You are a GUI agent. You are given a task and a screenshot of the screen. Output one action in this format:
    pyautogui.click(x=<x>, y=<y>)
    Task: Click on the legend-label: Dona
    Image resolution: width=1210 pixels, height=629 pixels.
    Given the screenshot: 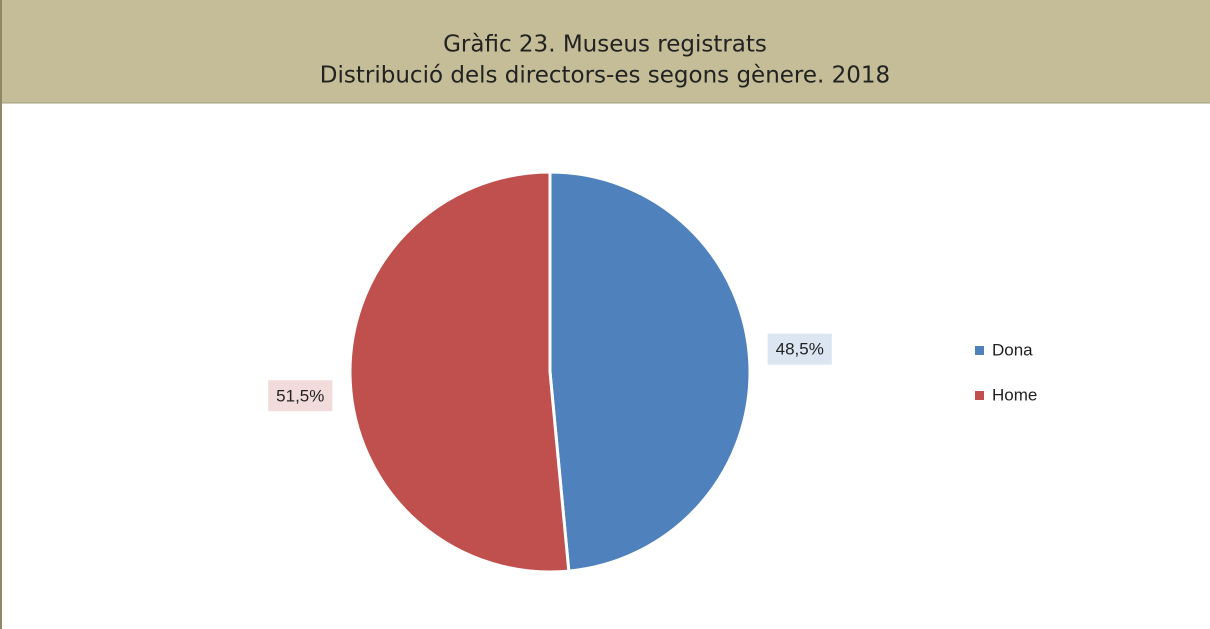 What is the action you would take?
    pyautogui.click(x=1012, y=349)
    